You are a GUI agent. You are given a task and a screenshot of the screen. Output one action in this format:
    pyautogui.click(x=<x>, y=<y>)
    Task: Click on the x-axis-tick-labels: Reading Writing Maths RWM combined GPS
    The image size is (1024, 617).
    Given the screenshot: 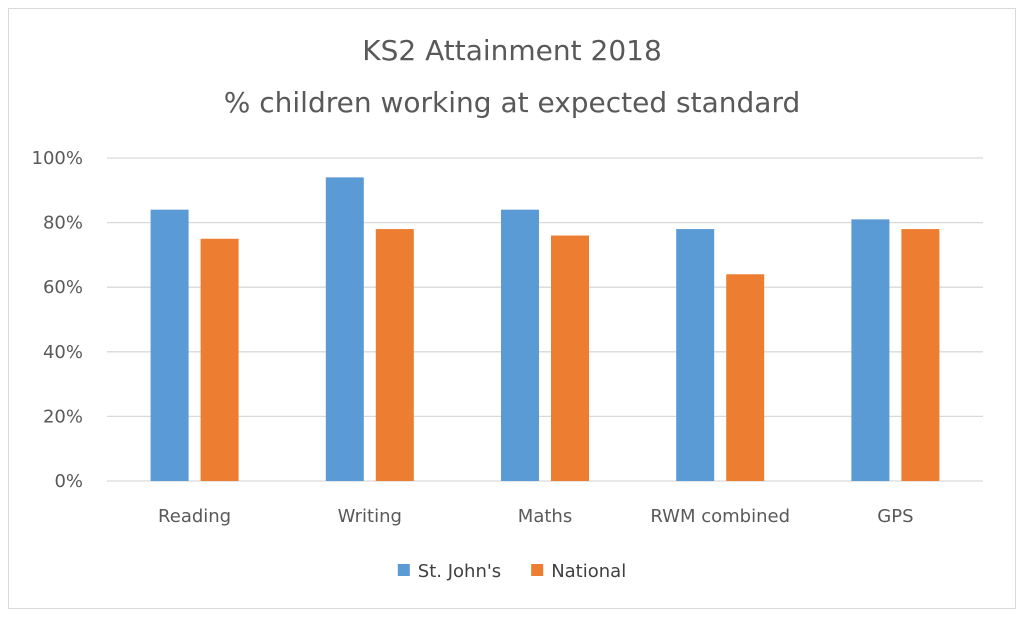 What is the action you would take?
    pyautogui.click(x=535, y=516)
    